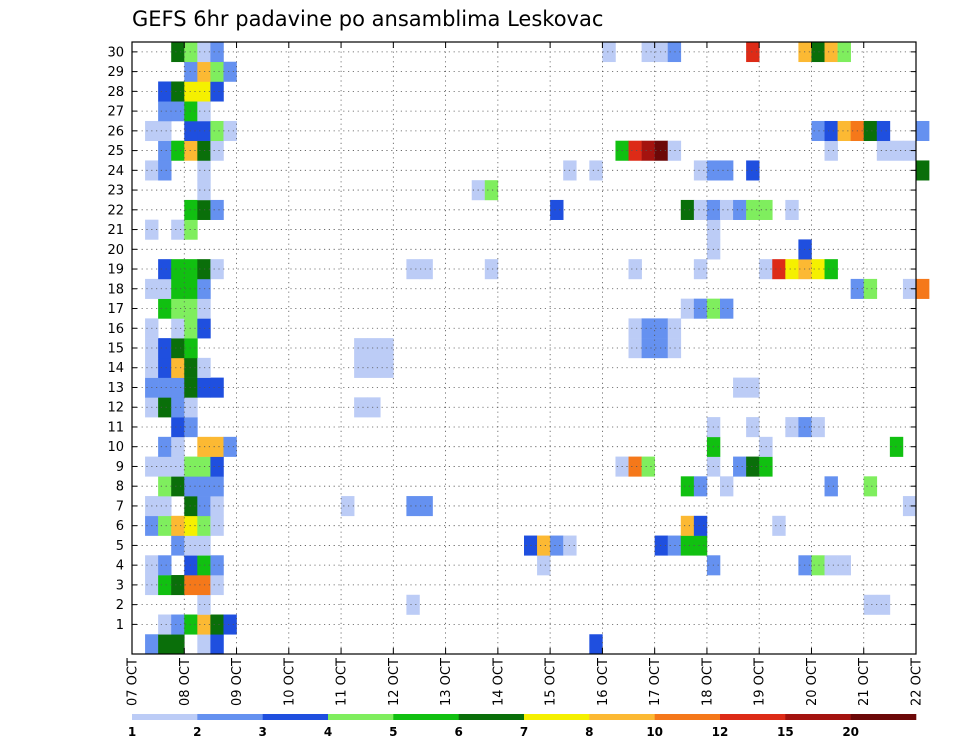  What do you see at coordinates (115, 131) in the screenshot?
I see `y-tick-label: 26` at bounding box center [115, 131].